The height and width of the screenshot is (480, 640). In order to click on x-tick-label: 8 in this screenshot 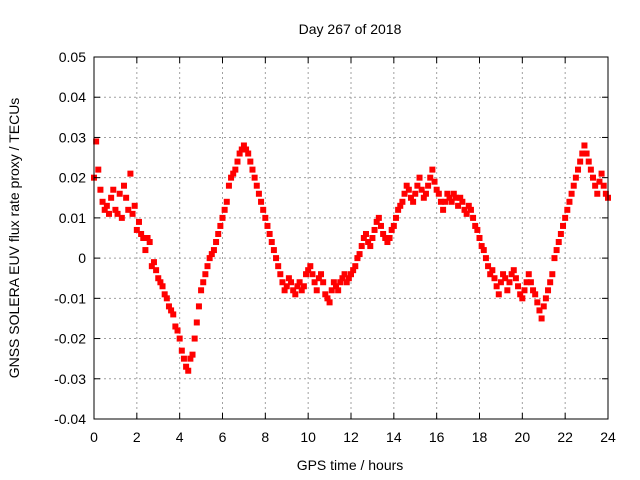, I will do `click(265, 437)`.